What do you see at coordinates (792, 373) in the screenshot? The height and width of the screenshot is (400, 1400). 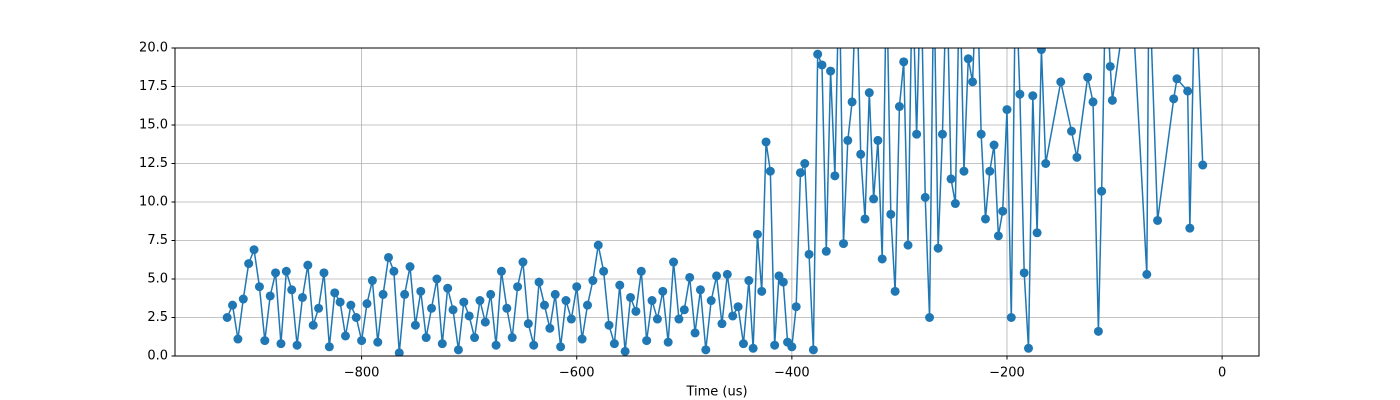 I see `x-tick-label: −400` at bounding box center [792, 373].